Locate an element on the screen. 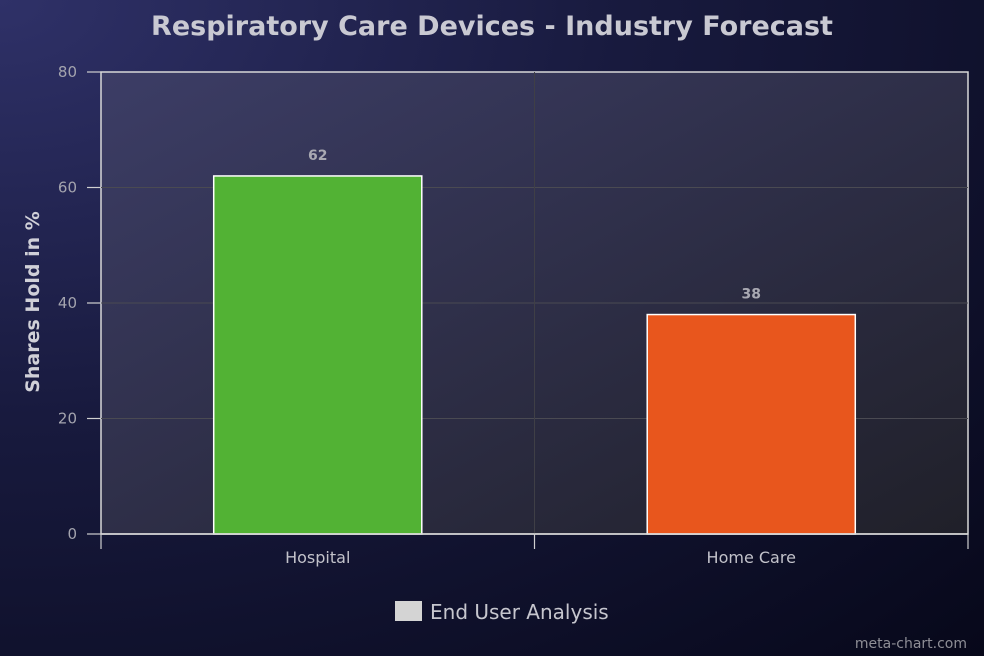  y-axis-label: Shares Hold in % is located at coordinates (33, 302).